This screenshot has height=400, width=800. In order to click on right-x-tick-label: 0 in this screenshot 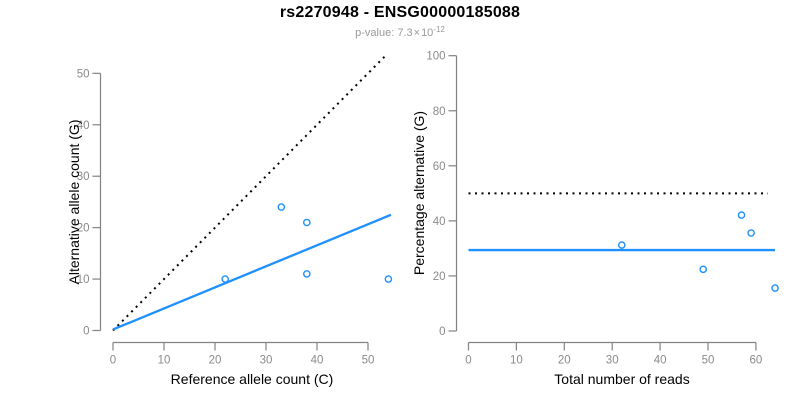, I will do `click(468, 361)`.